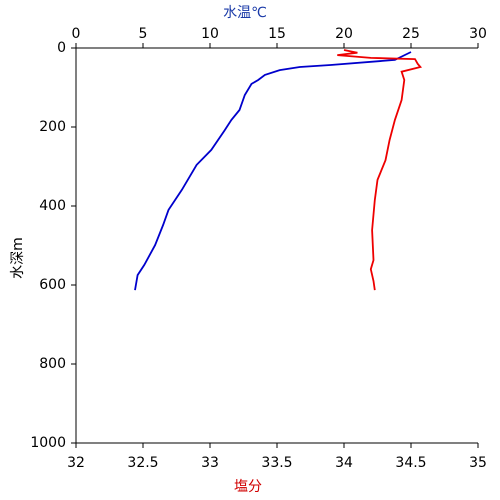  What do you see at coordinates (210, 34) in the screenshot?
I see `x2-tick-label: 10` at bounding box center [210, 34].